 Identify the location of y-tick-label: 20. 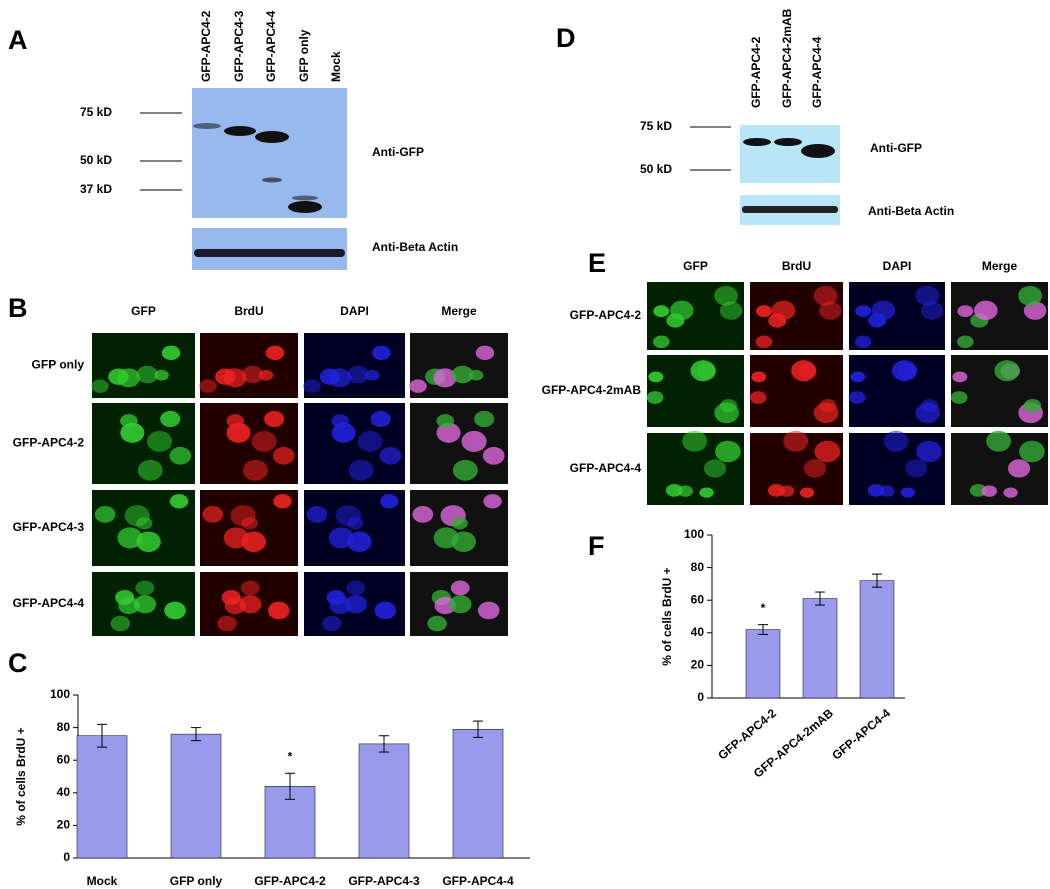
(64, 825).